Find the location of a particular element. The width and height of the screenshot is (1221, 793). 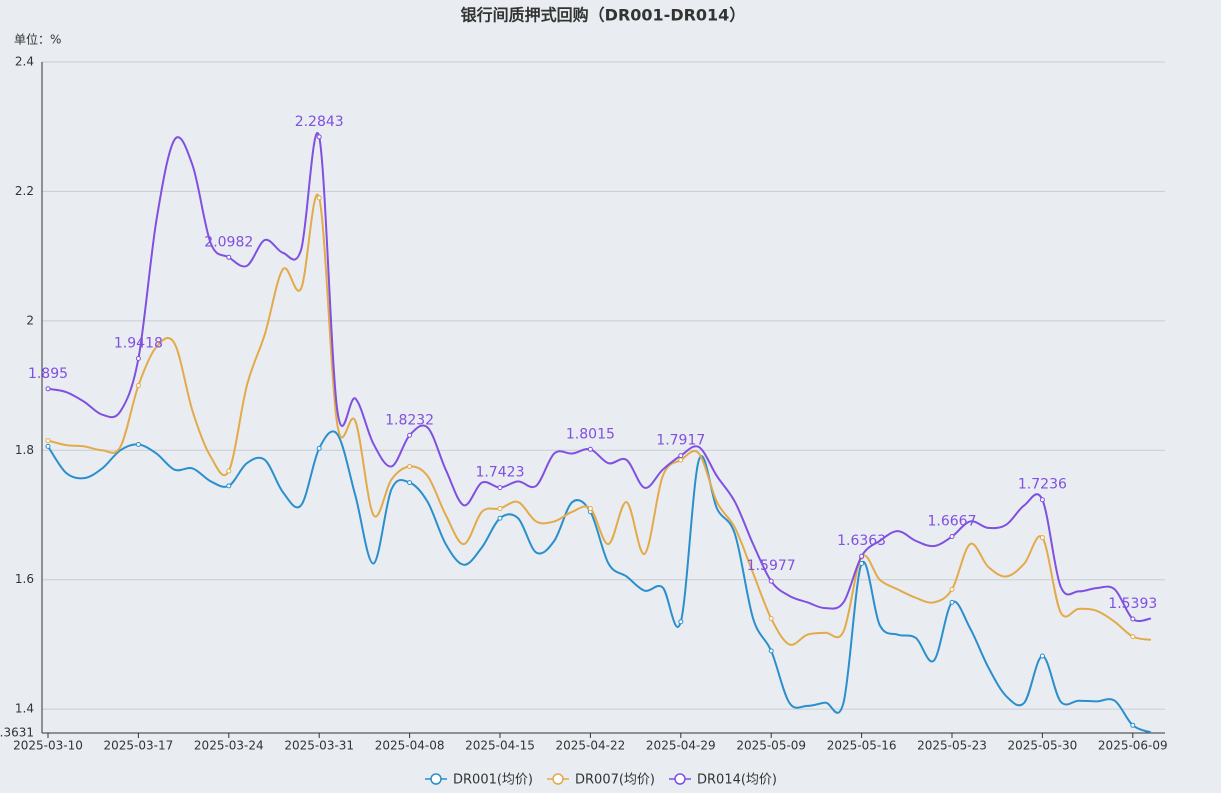

x-tick-label: 2025-04-22 is located at coordinates (591, 746).